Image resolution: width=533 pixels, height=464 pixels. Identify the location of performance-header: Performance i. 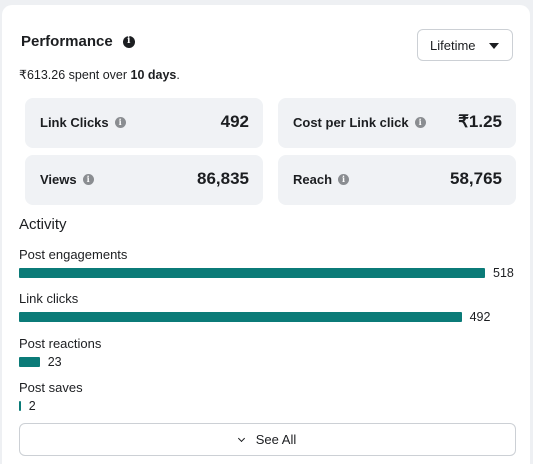
(78, 41).